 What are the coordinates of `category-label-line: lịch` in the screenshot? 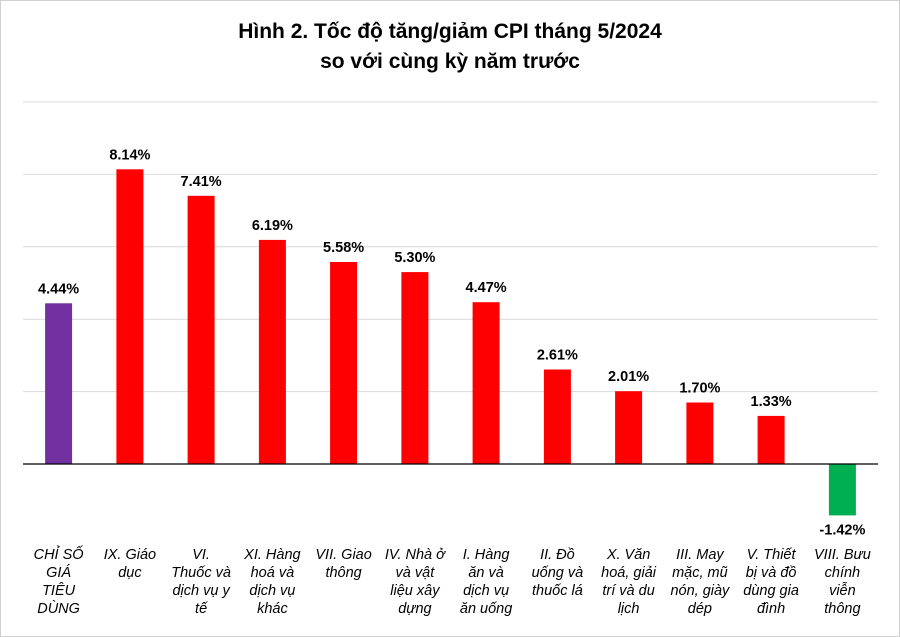 It's located at (628, 609).